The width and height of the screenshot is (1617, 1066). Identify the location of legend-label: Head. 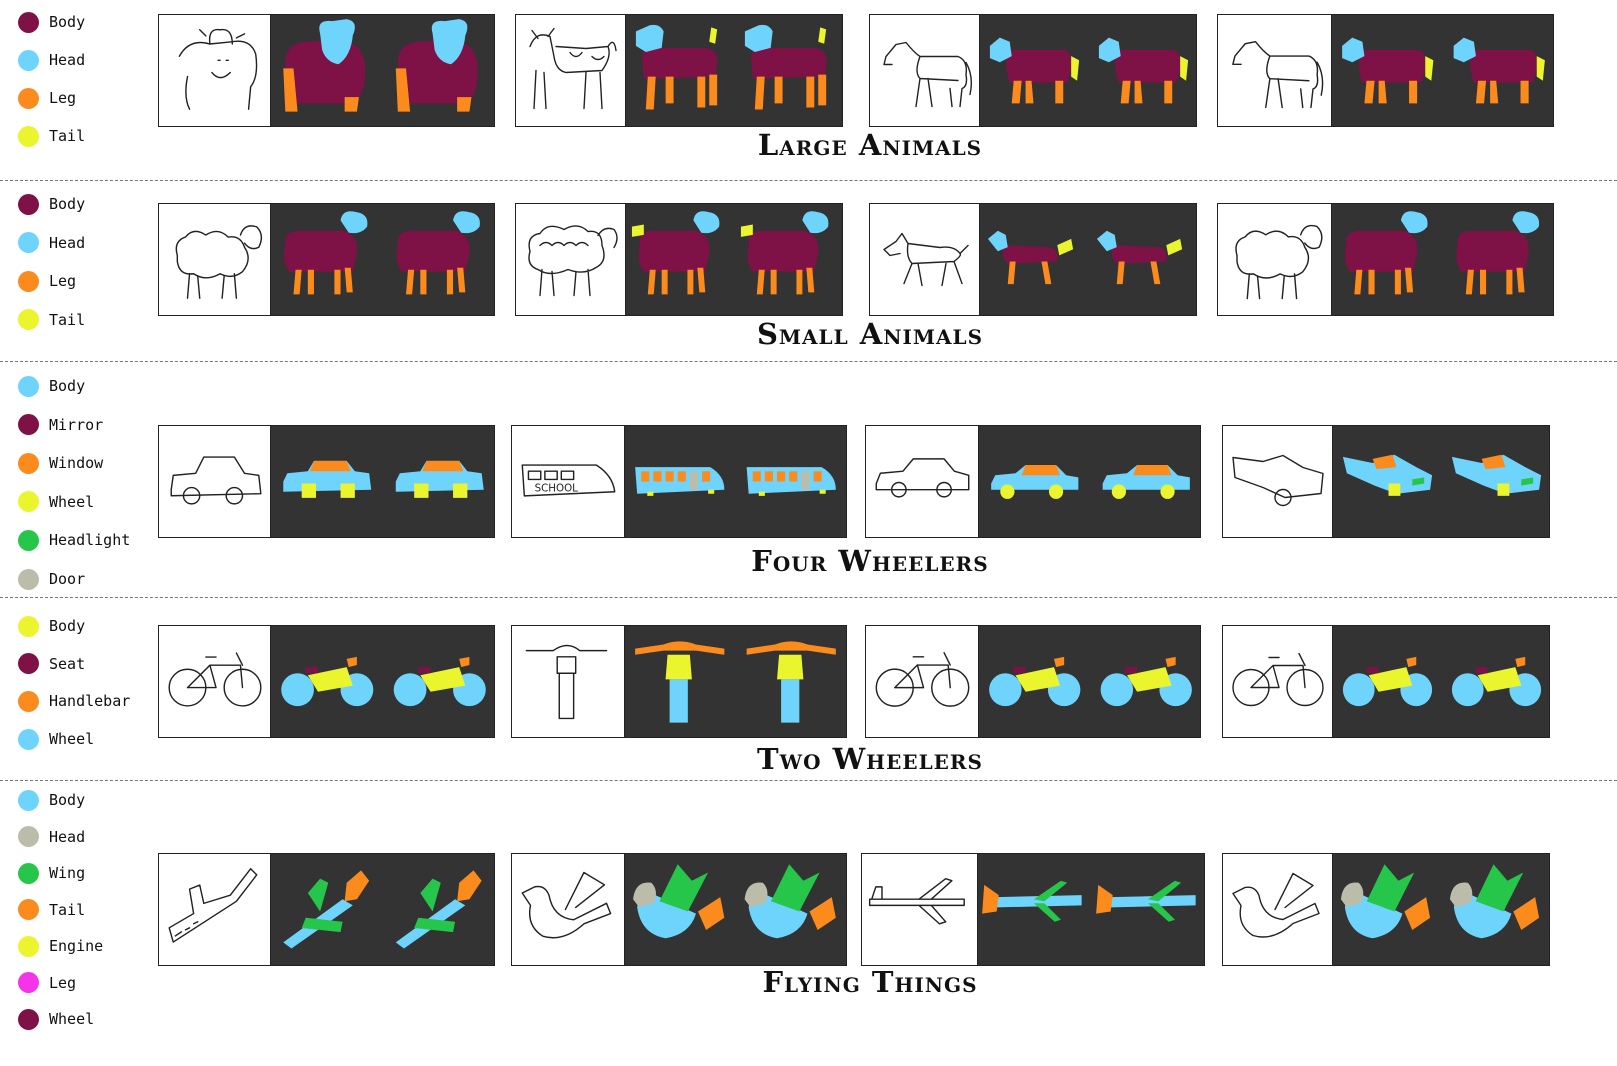
(67, 242).